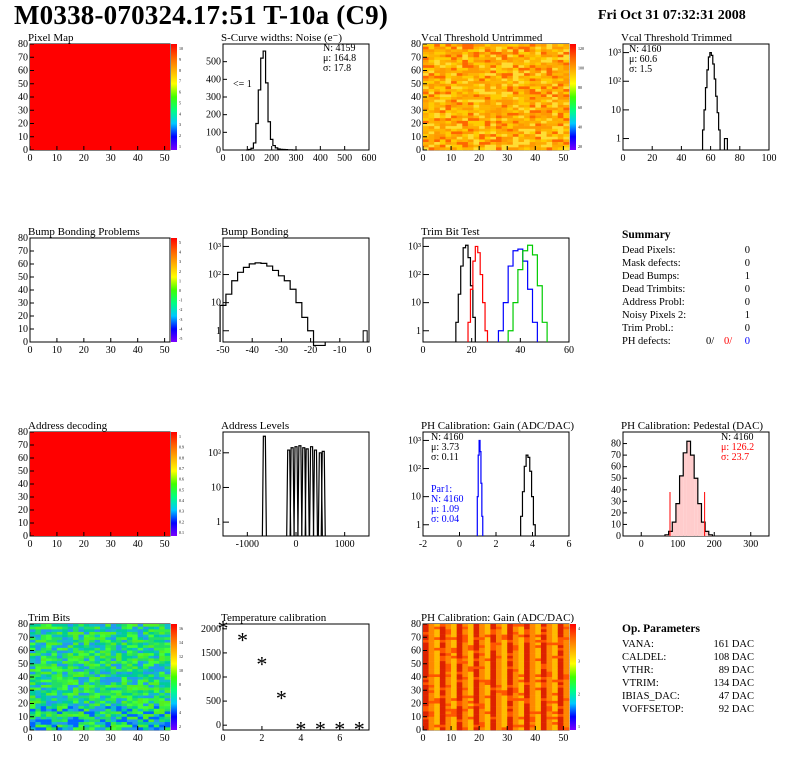  I want to click on panel-title: Bump Bonding, so click(255, 232).